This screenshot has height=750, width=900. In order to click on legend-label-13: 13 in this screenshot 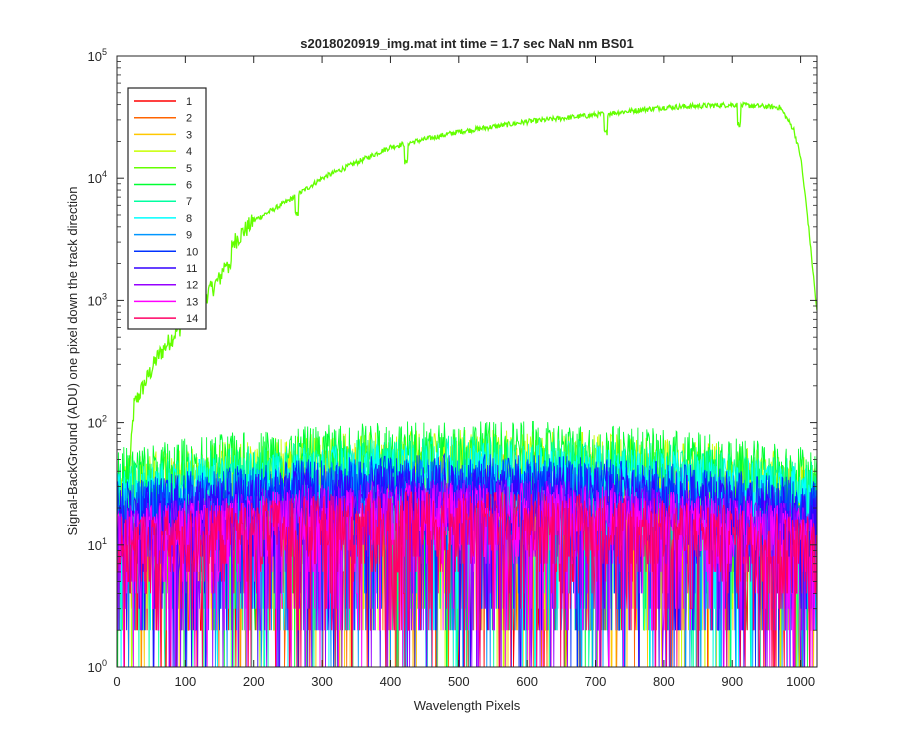, I will do `click(192, 302)`.